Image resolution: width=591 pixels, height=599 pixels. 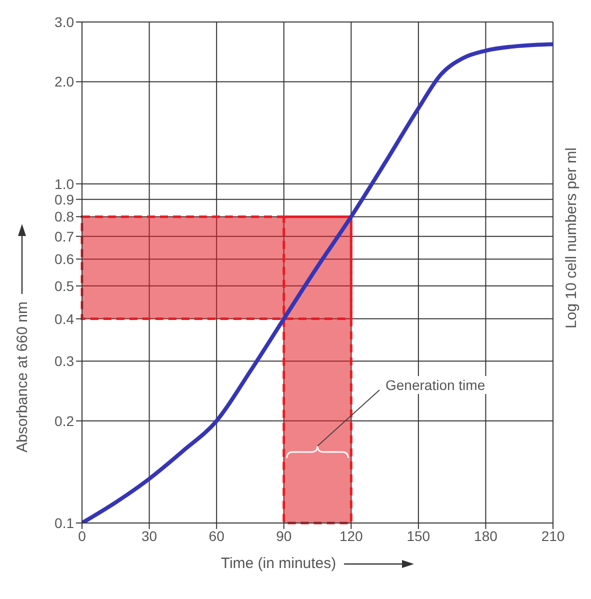 I want to click on y-tick-label: 0.6, so click(x=64, y=259).